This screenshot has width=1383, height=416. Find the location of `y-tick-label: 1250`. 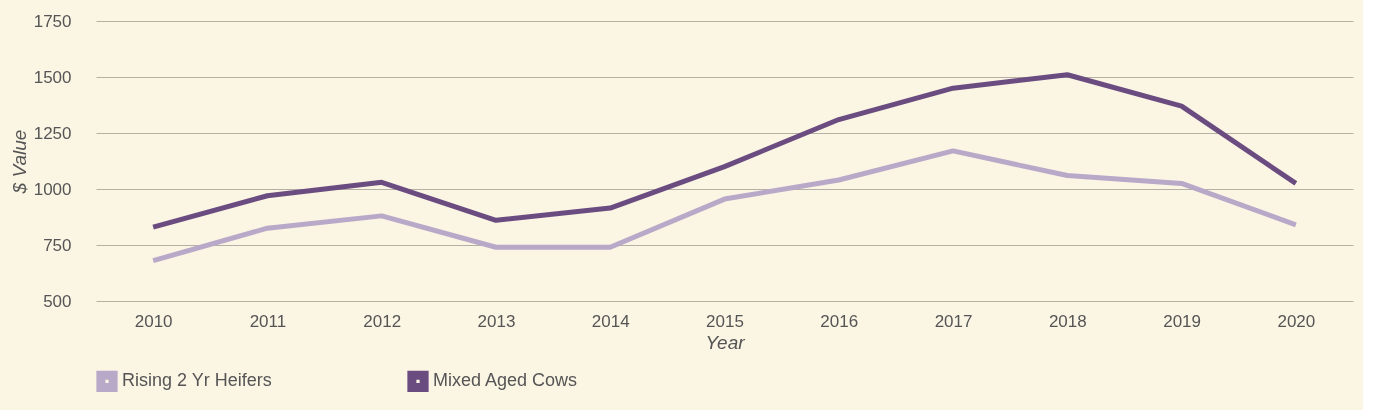

y-tick-label: 1250 is located at coordinates (52, 133).